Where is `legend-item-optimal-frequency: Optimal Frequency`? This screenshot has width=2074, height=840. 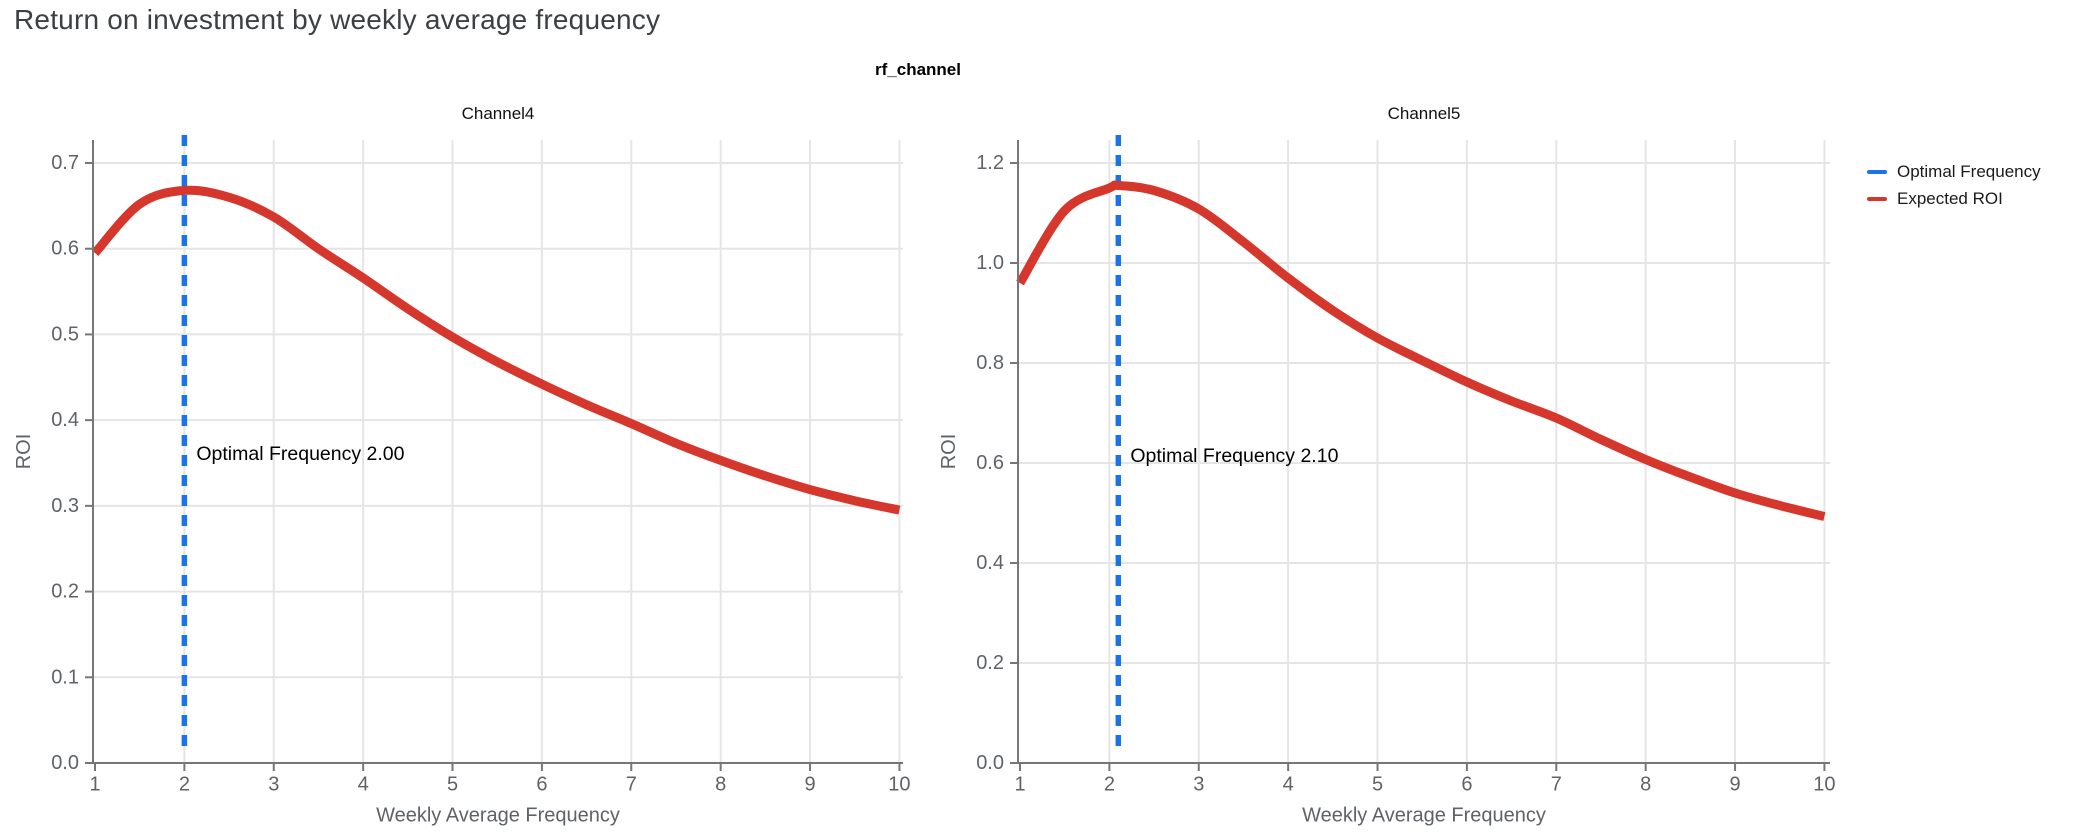 legend-item-optimal-frequency: Optimal Frequency is located at coordinates (1954, 172).